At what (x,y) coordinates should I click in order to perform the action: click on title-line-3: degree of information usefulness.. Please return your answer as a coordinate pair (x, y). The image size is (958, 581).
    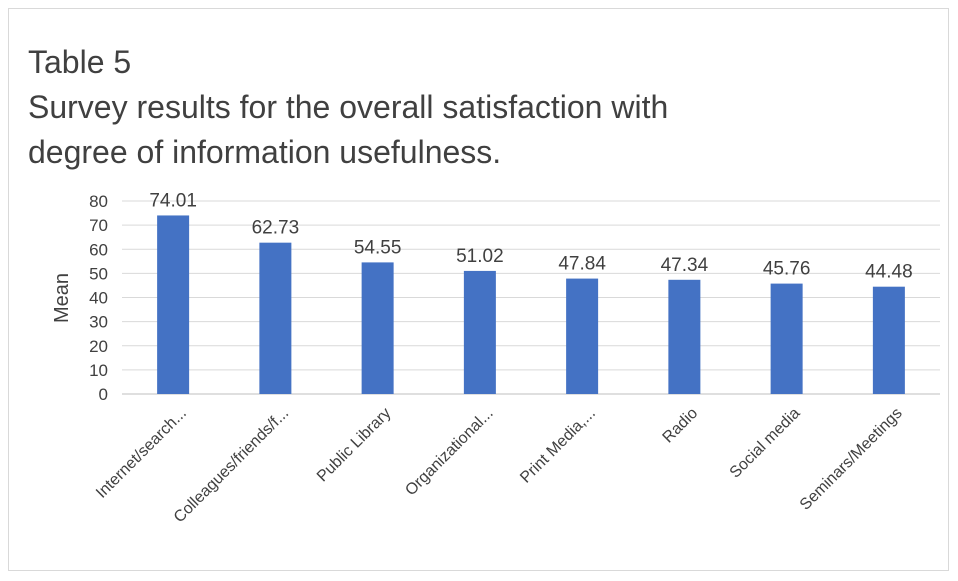
    Looking at the image, I should click on (265, 152).